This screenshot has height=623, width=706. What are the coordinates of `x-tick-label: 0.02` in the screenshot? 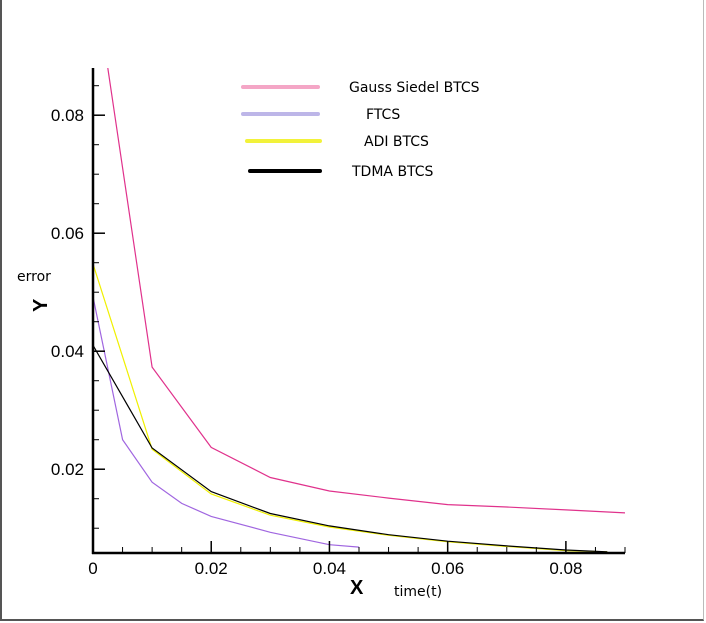 It's located at (211, 568).